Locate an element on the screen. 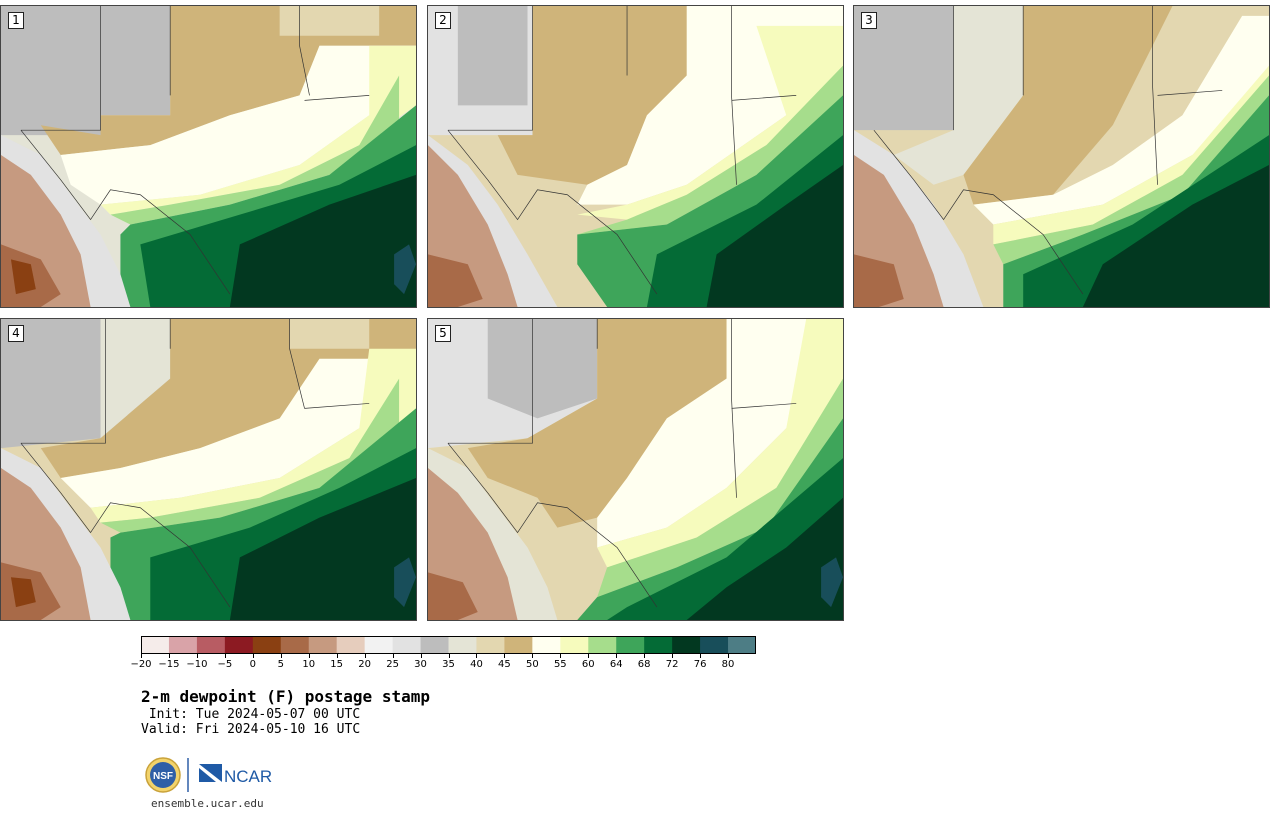  colorbar-tick-label: 72 is located at coordinates (672, 664).